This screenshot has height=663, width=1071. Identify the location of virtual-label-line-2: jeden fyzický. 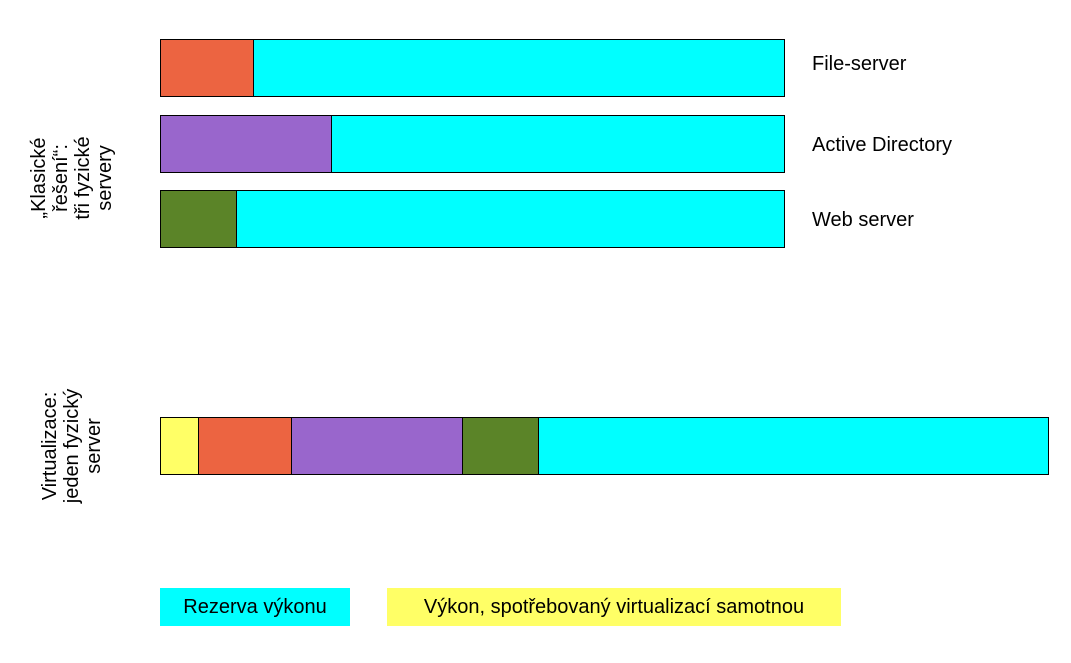
(72, 446).